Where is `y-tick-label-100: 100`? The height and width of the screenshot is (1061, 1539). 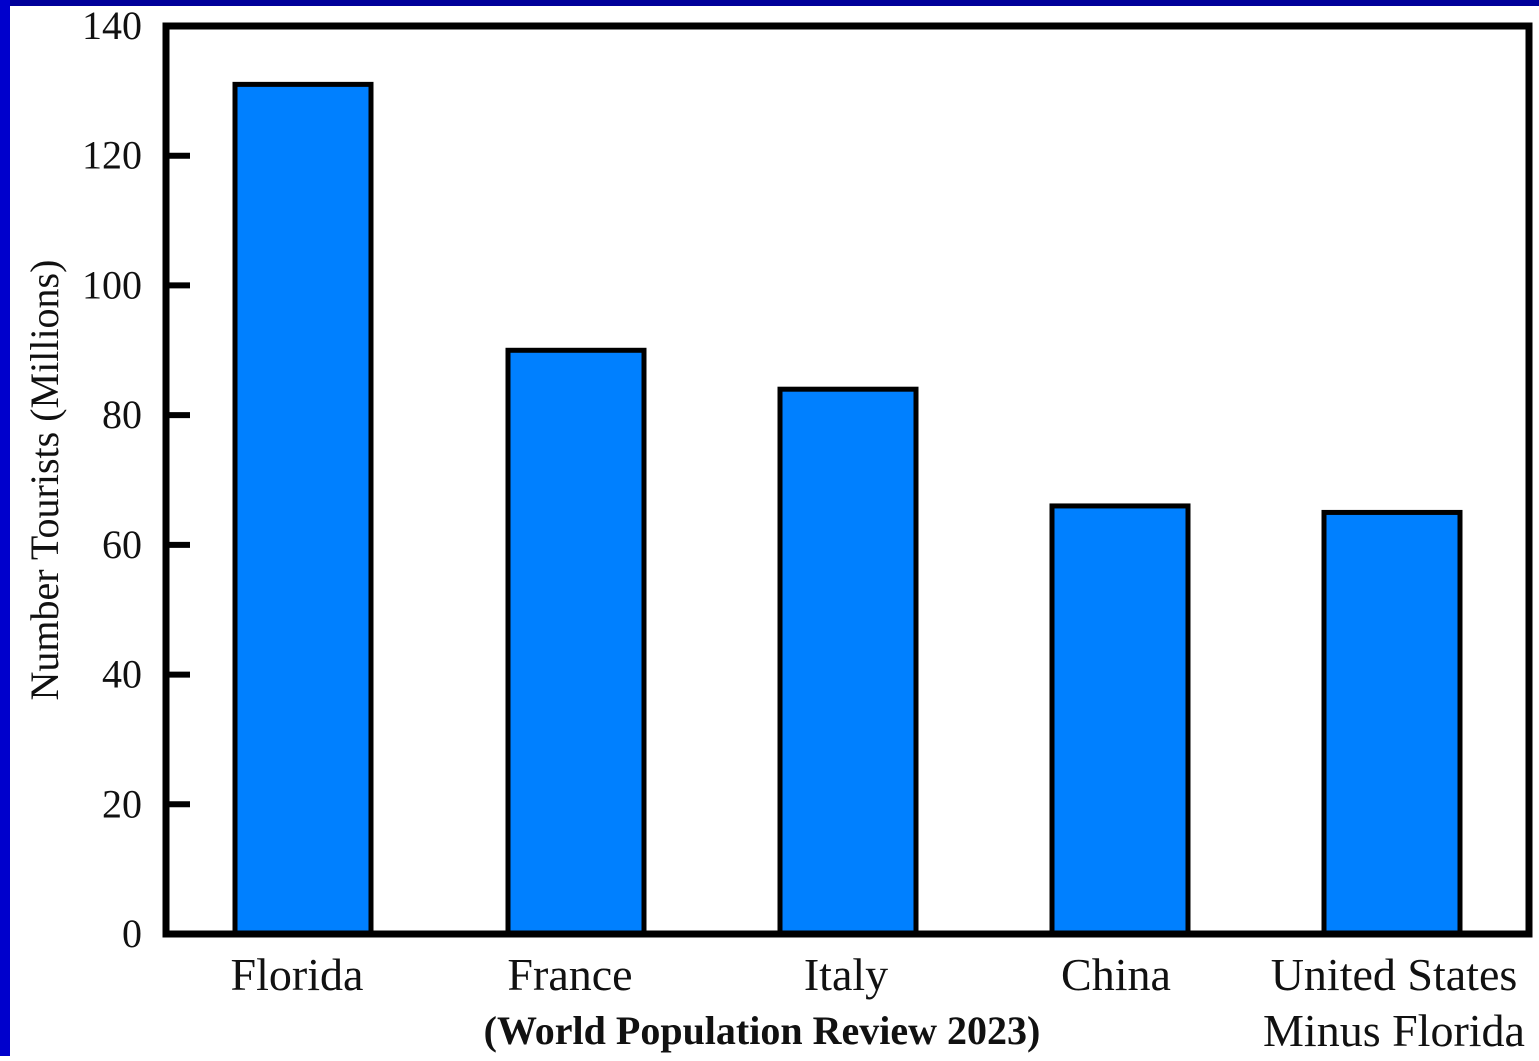
y-tick-label-100: 100 is located at coordinates (112, 284).